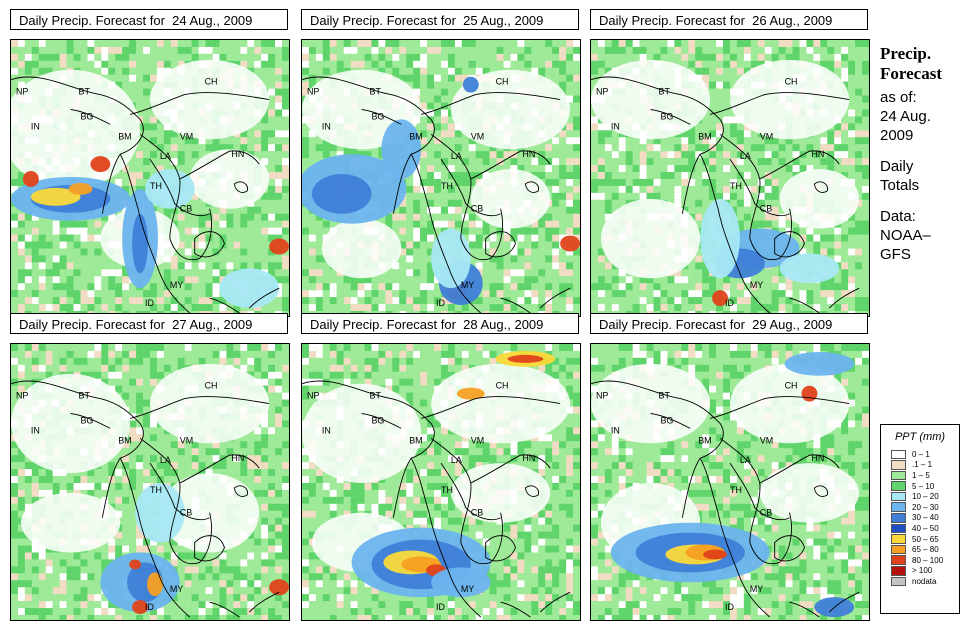 The image size is (965, 633). I want to click on country-label-bt: BT, so click(665, 92).